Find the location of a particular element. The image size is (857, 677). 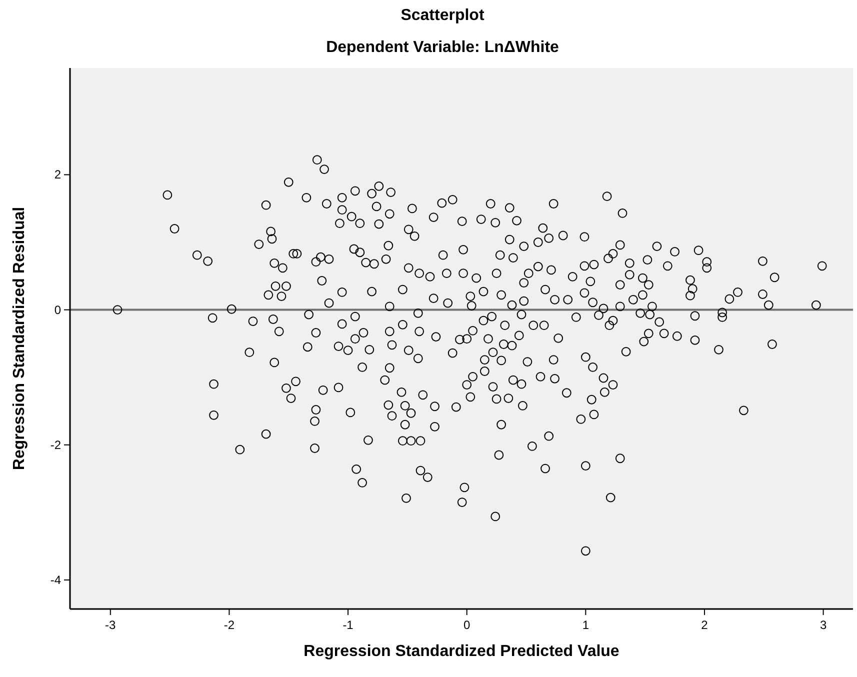

y-axis-title: Regression Standardized Residual is located at coordinates (19, 338).